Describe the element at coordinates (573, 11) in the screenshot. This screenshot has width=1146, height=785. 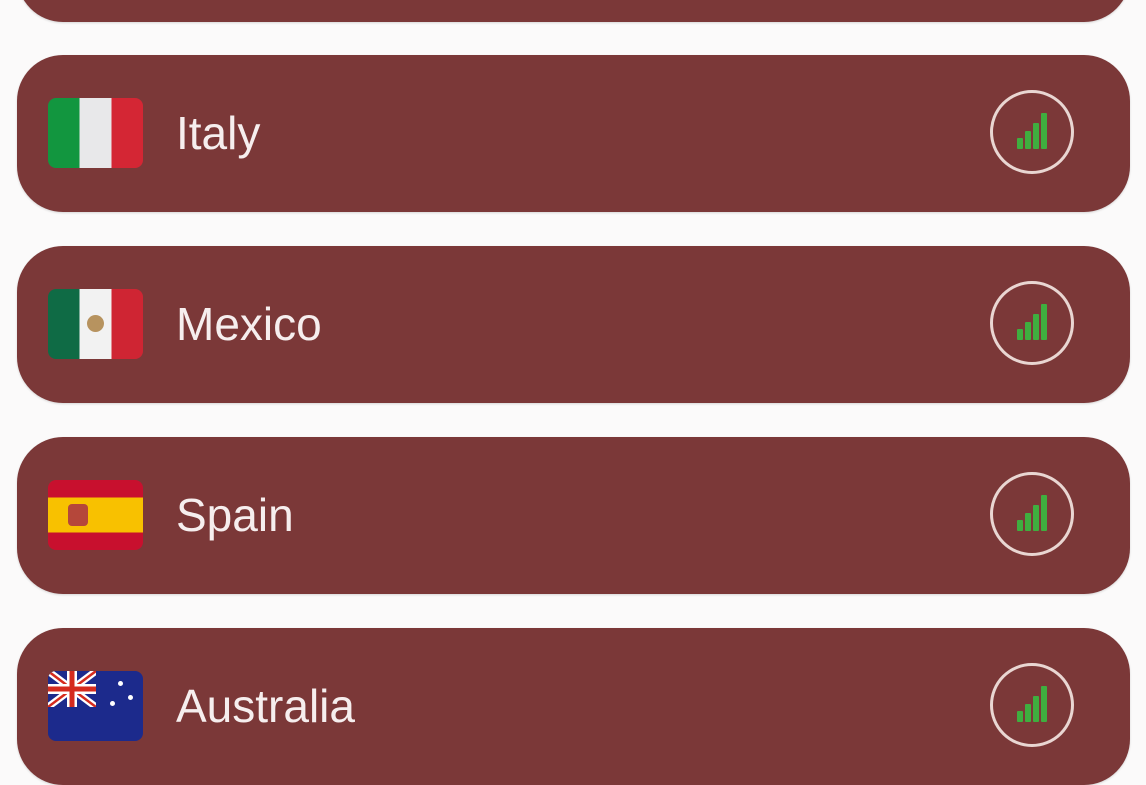
I see `server-item-partial` at that location.